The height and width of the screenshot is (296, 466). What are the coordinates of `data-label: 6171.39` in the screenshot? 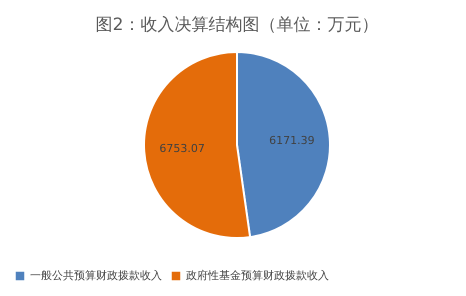 It's located at (292, 141).